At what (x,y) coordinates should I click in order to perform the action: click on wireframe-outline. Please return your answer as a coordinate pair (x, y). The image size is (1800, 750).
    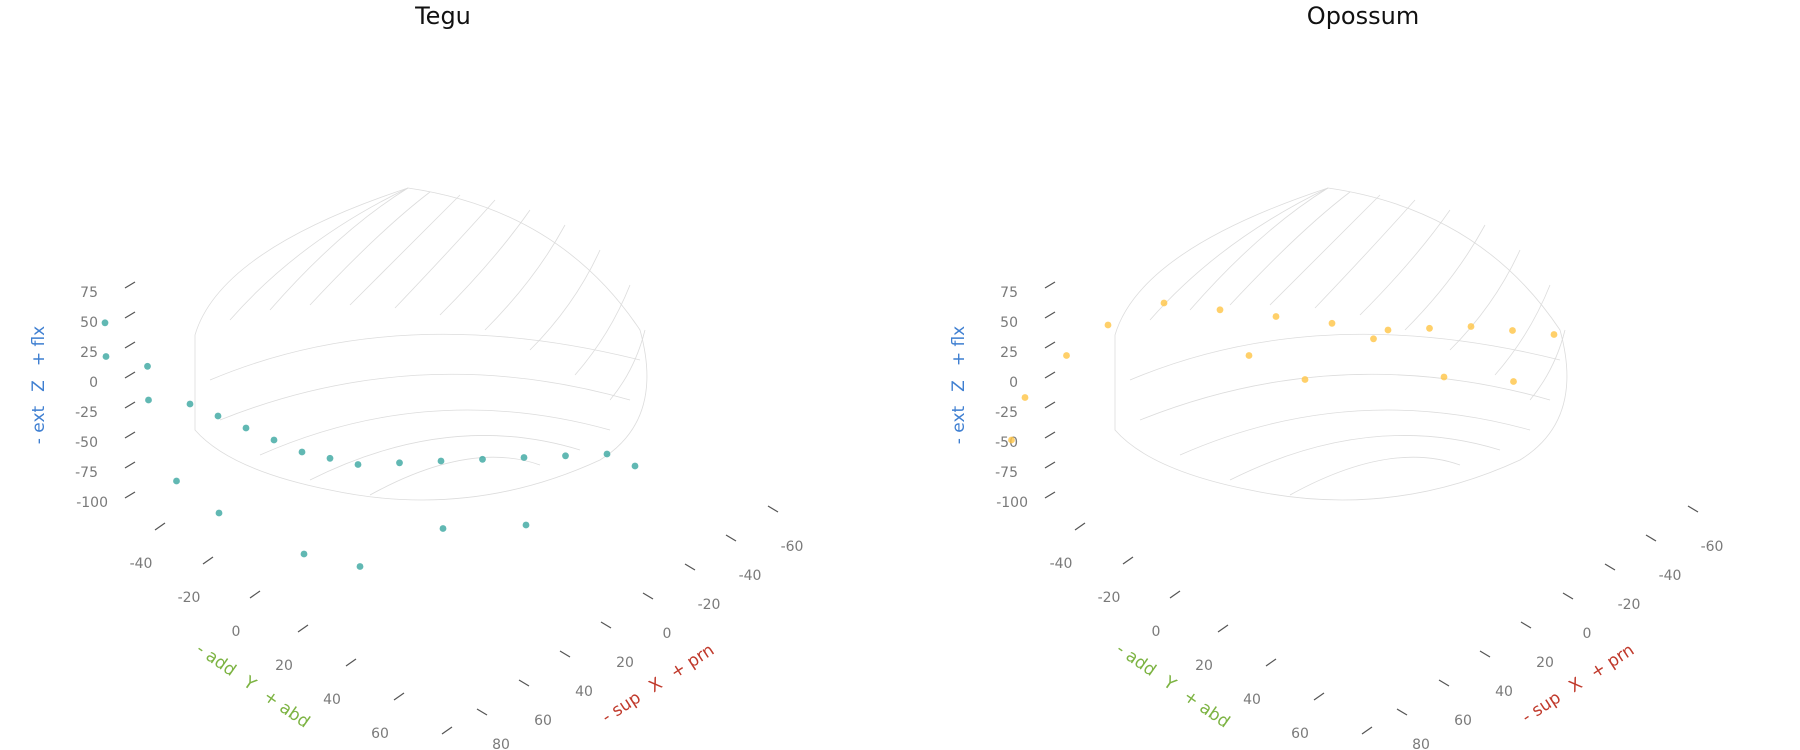
    Looking at the image, I should click on (1341, 344).